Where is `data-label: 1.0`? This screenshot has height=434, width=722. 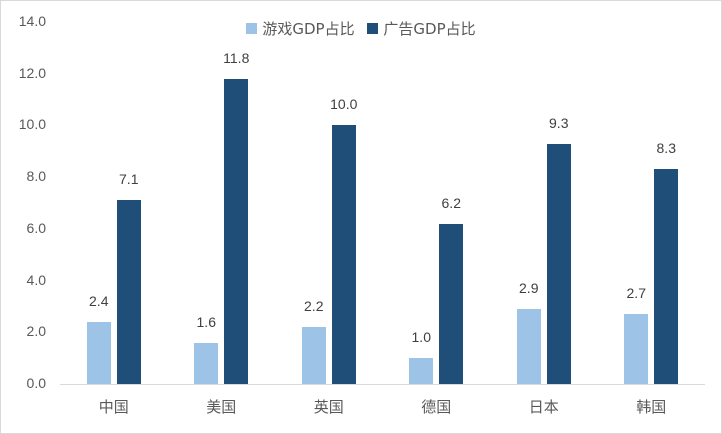 data-label: 1.0 is located at coordinates (421, 337).